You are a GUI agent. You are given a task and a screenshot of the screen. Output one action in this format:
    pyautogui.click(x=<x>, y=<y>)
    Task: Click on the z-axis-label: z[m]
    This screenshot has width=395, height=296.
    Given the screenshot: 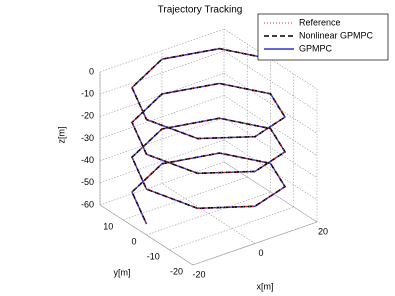 What is the action you would take?
    pyautogui.click(x=61, y=135)
    